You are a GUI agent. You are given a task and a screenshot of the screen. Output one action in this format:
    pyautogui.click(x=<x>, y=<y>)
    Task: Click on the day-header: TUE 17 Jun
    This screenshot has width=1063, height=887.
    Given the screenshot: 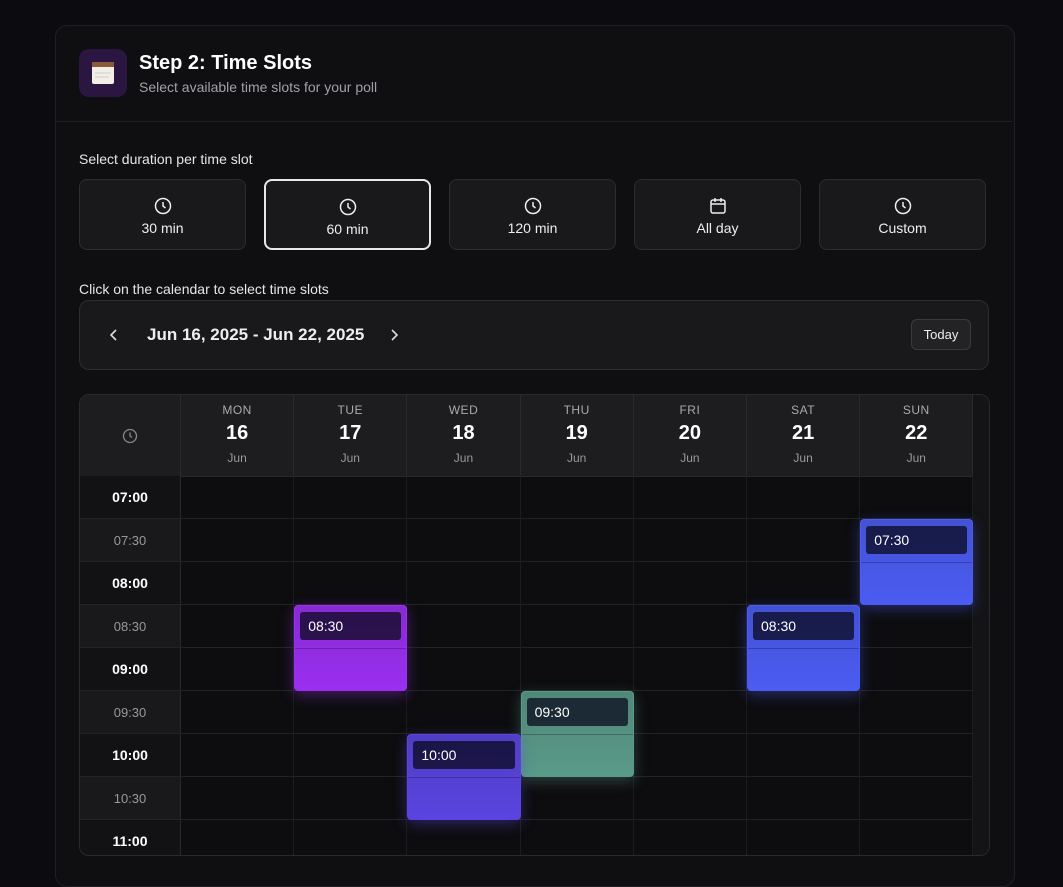 What is the action you would take?
    pyautogui.click(x=351, y=435)
    